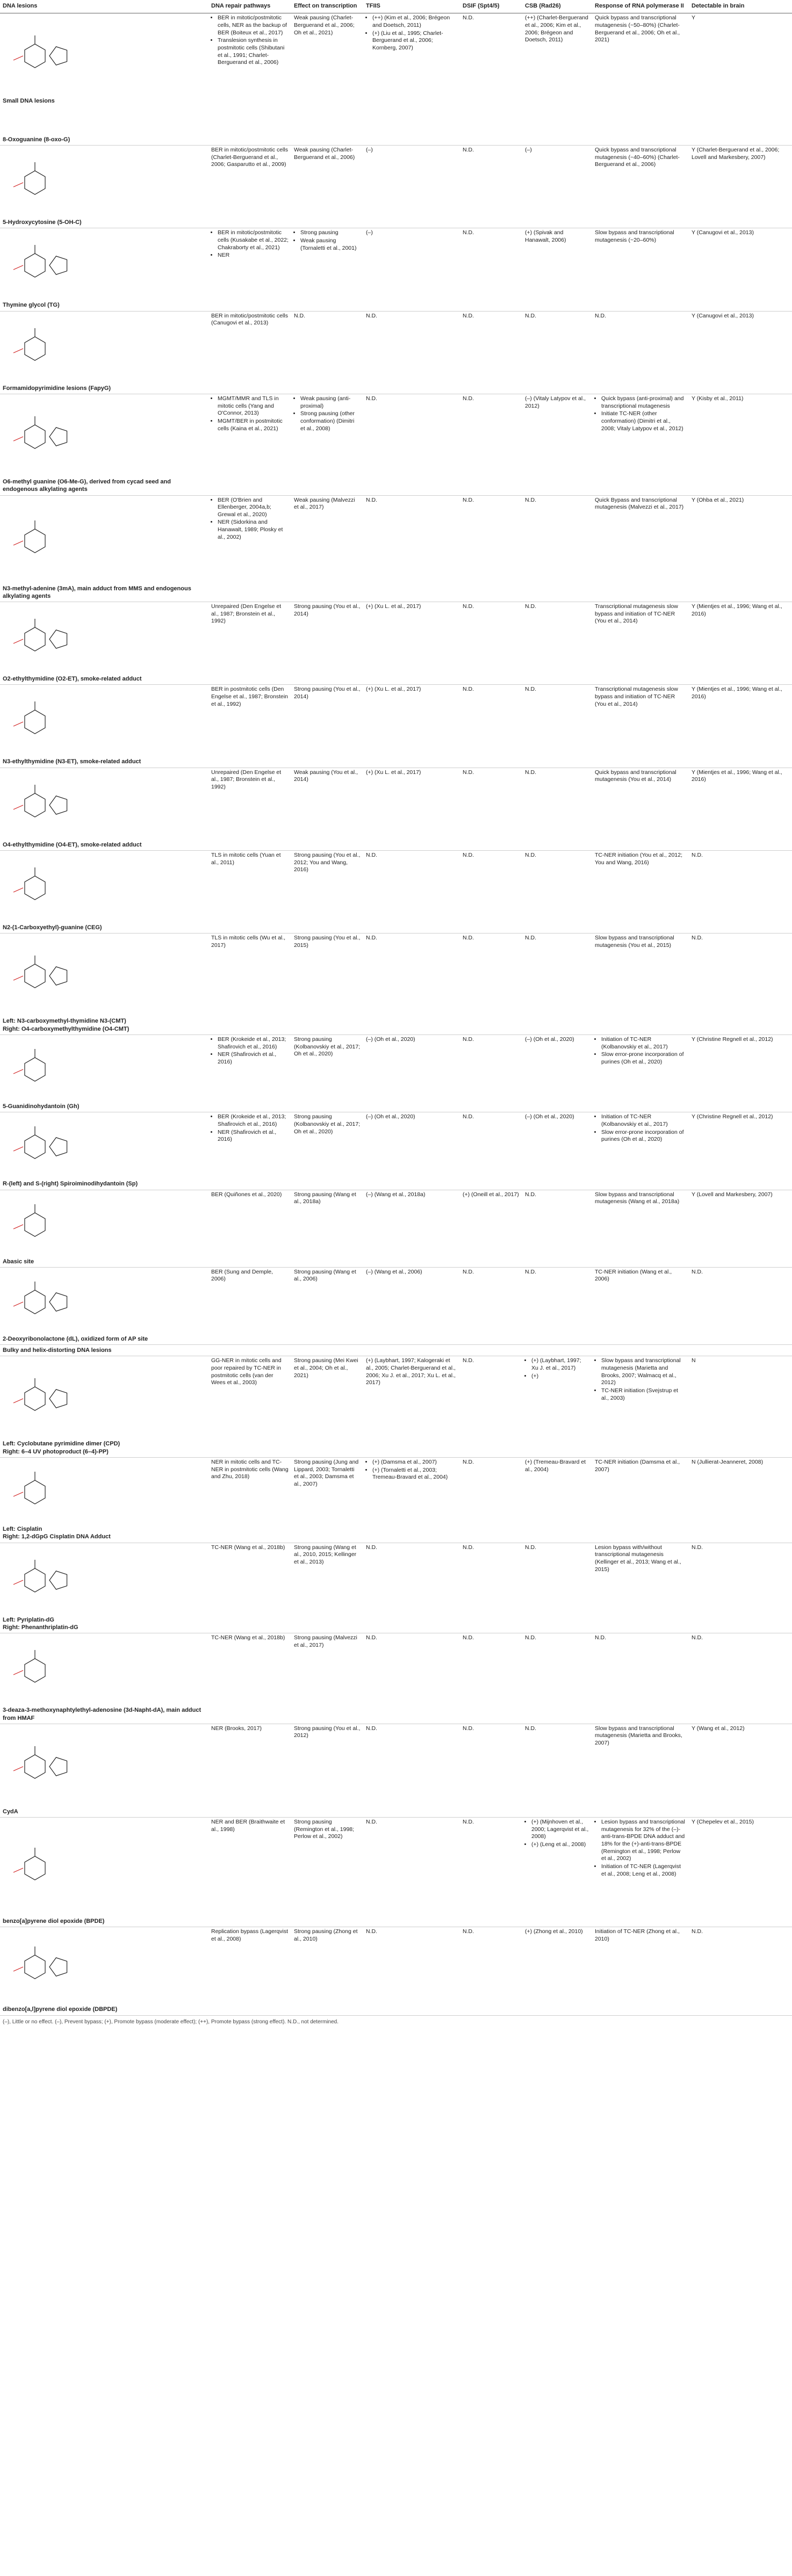 This screenshot has width=792, height=2576. I want to click on csb-cell: (+) (Zhong et al., 2010), so click(557, 1971).